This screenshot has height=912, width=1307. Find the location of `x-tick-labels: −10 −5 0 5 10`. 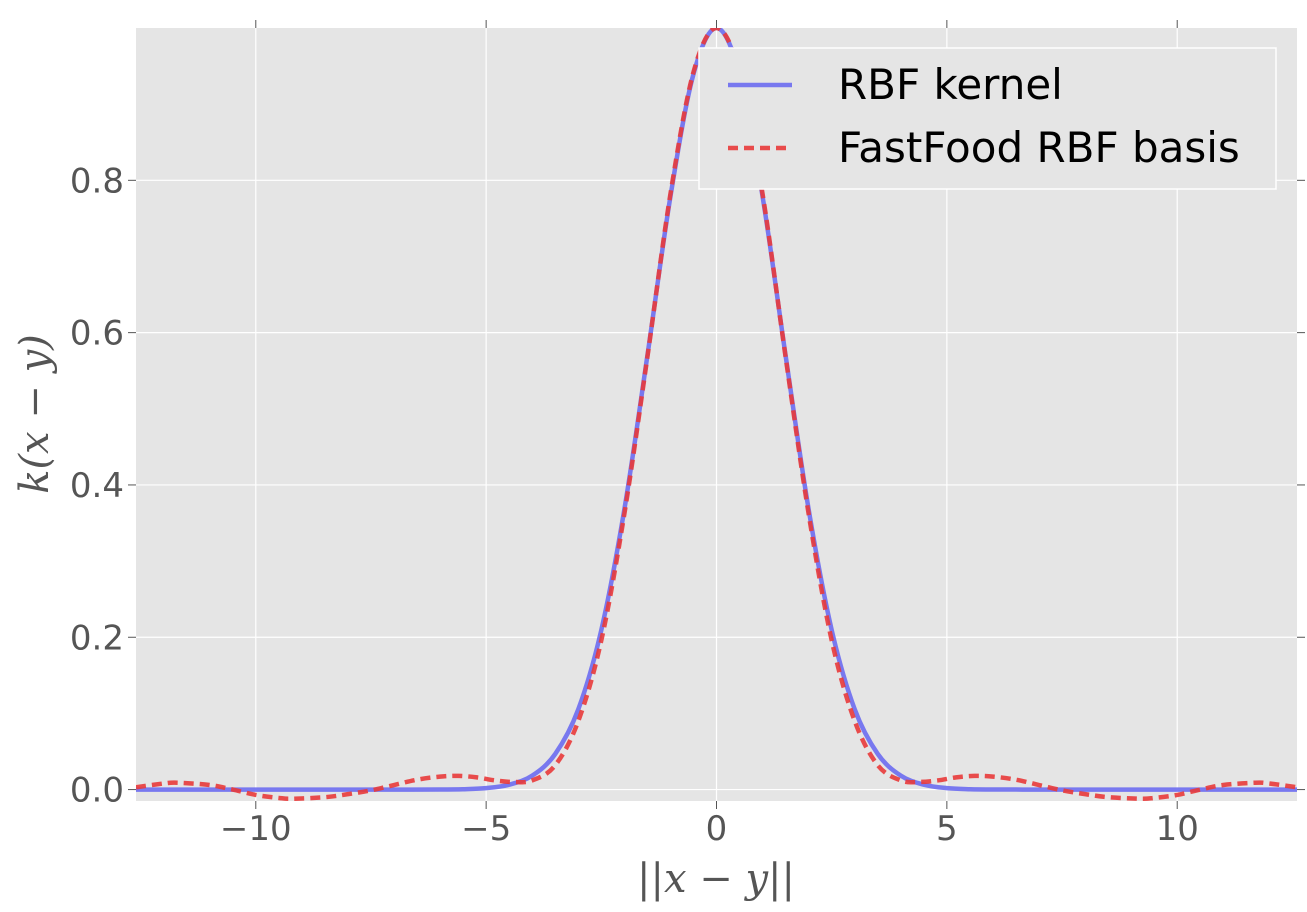

x-tick-labels: −10 −5 0 5 10 is located at coordinates (709, 829).